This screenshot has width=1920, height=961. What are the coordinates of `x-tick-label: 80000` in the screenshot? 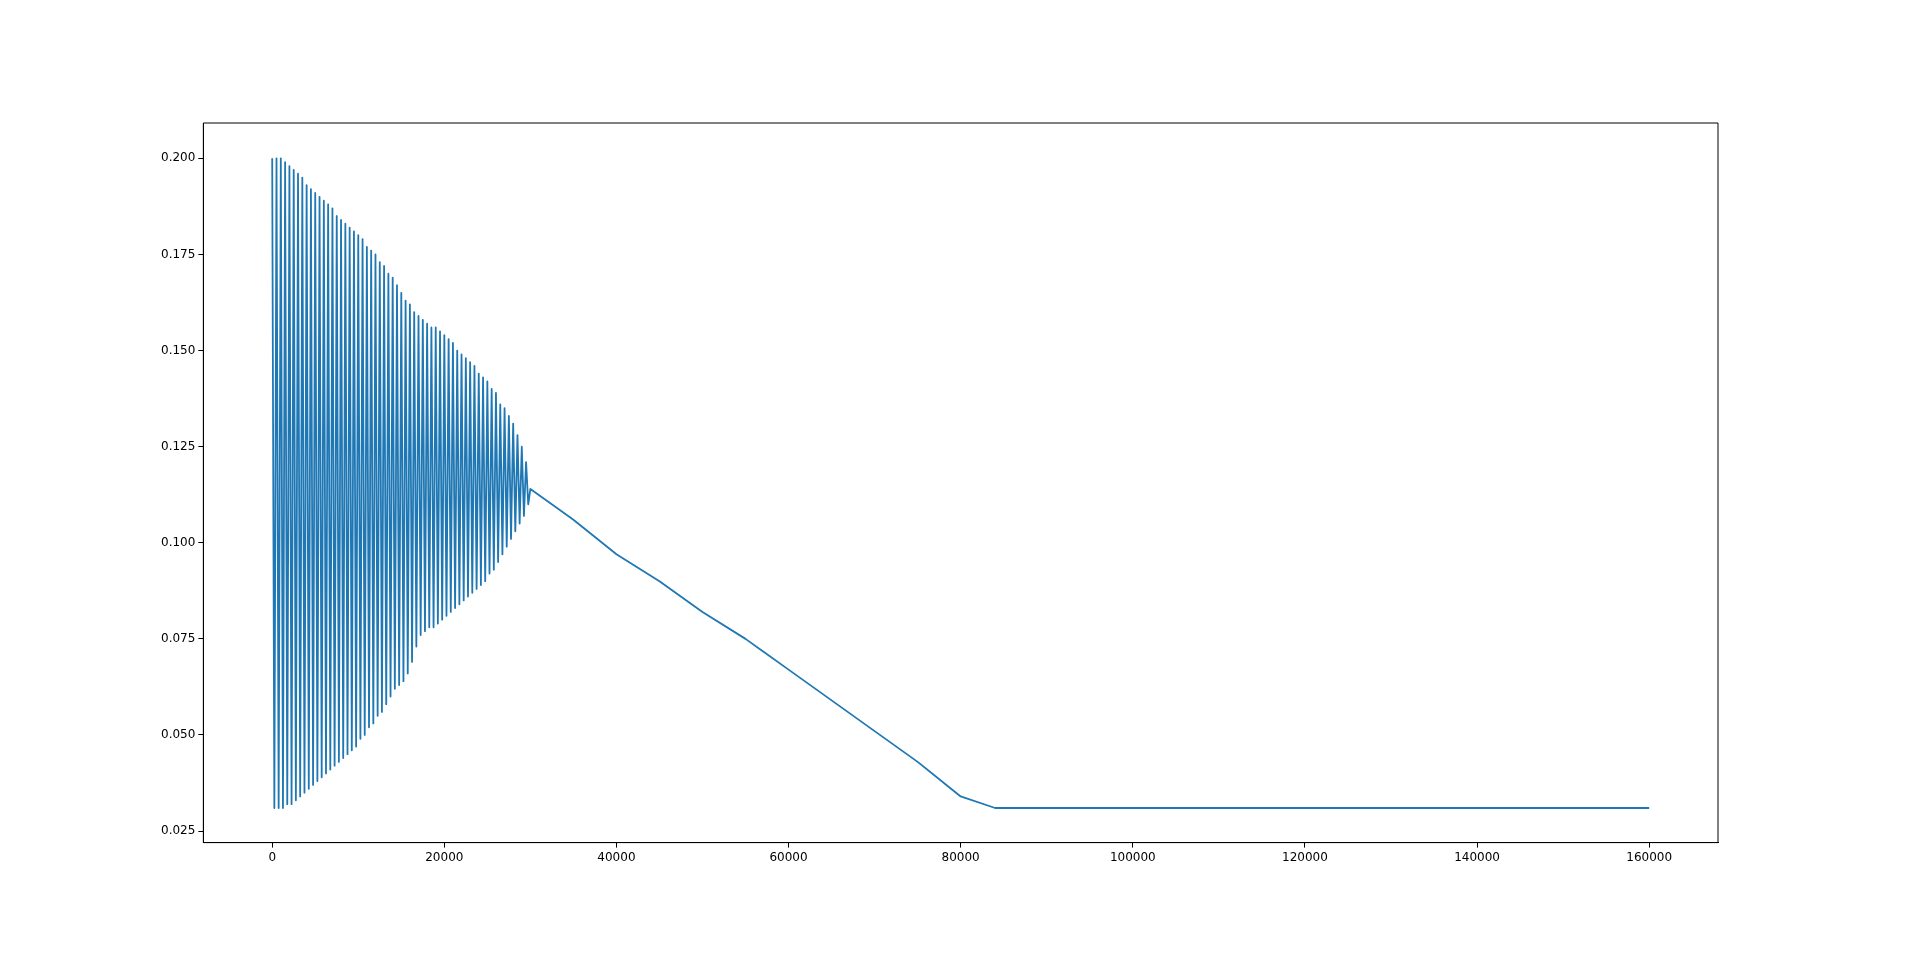 It's located at (960, 856).